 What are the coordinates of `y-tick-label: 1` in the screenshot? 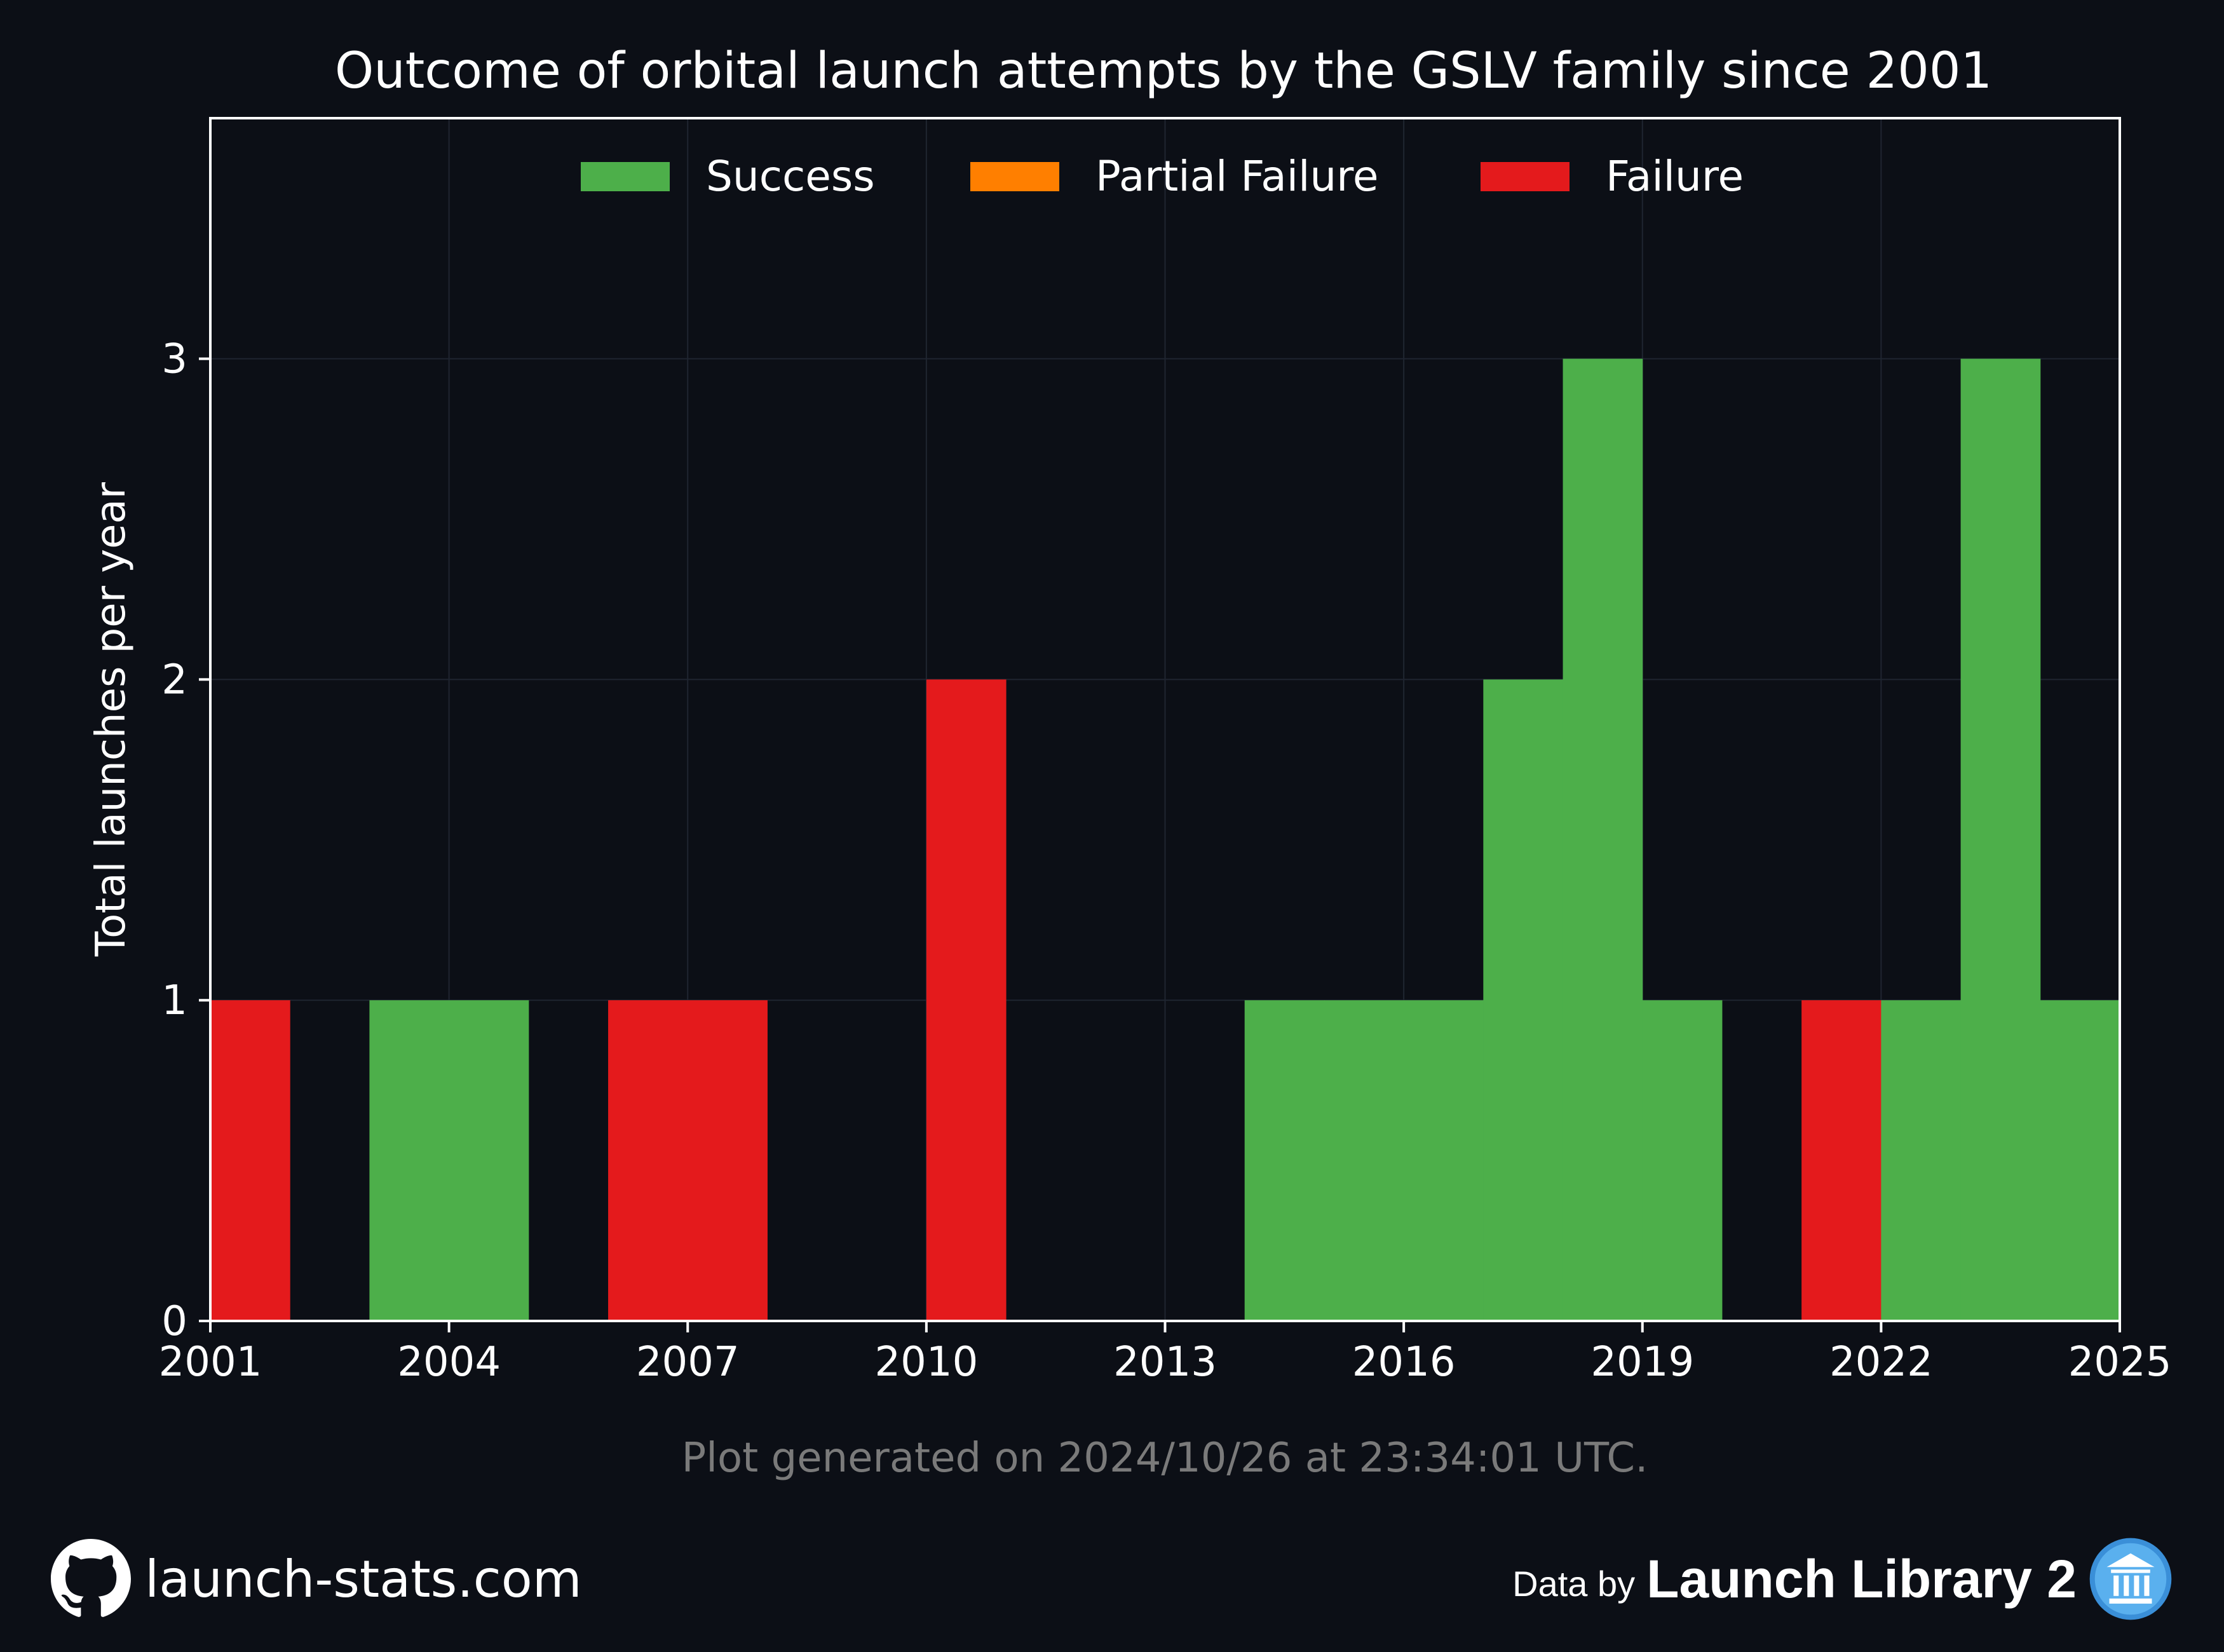 It's located at (174, 1001).